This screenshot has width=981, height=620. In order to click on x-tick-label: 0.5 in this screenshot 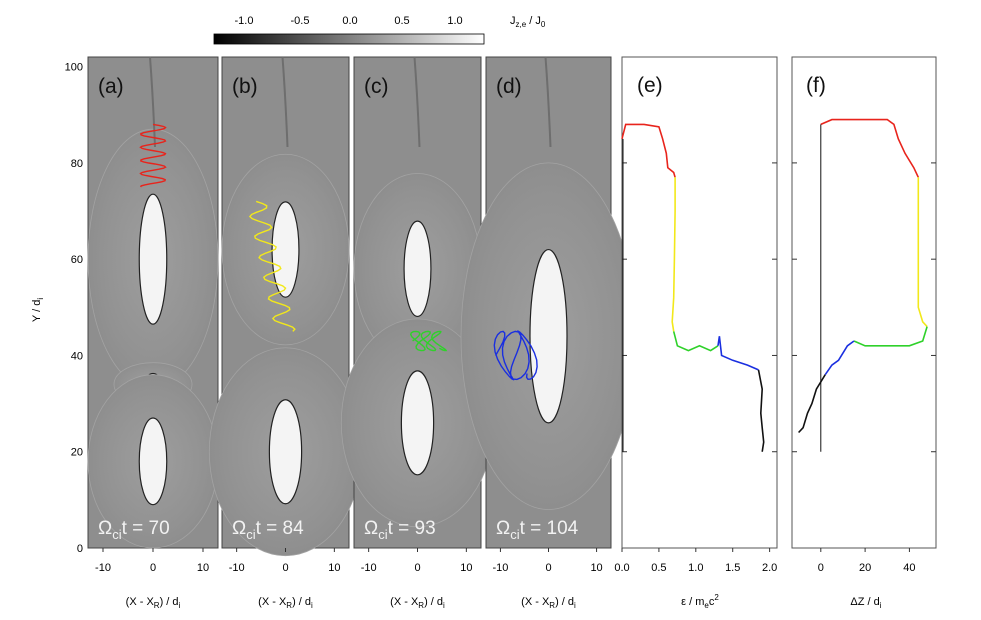, I will do `click(658, 568)`.